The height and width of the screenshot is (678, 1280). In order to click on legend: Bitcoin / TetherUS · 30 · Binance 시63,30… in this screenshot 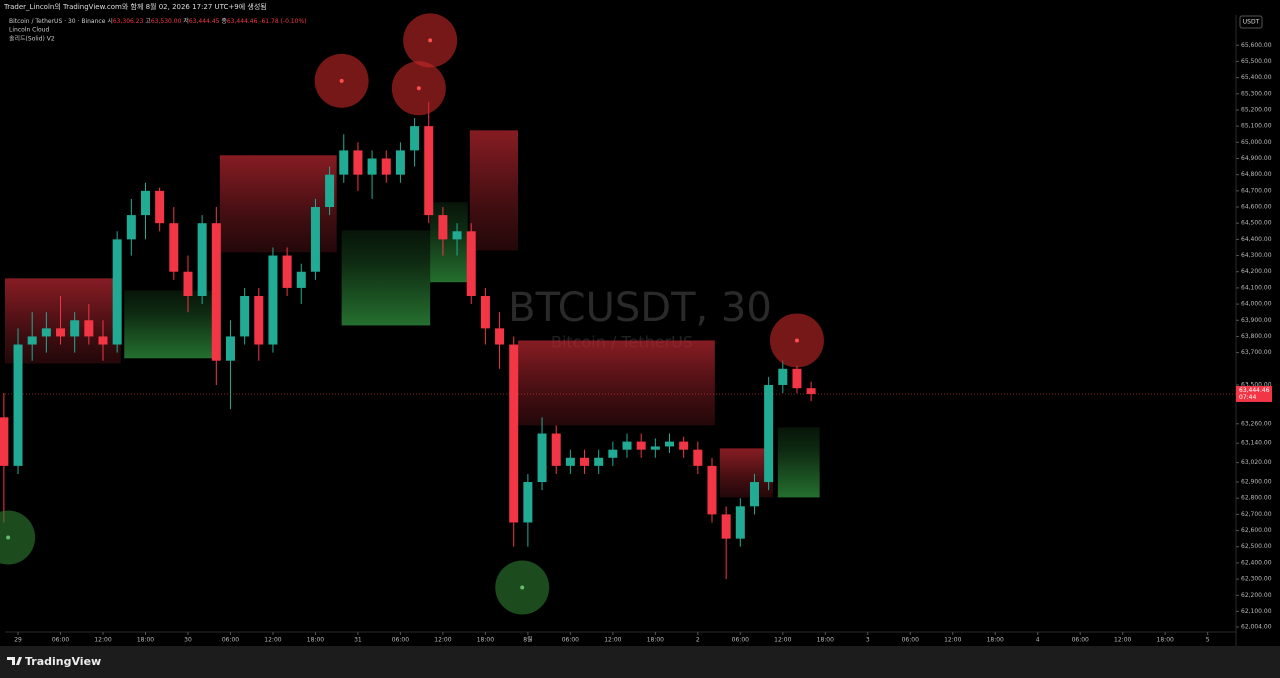, I will do `click(157, 21)`.